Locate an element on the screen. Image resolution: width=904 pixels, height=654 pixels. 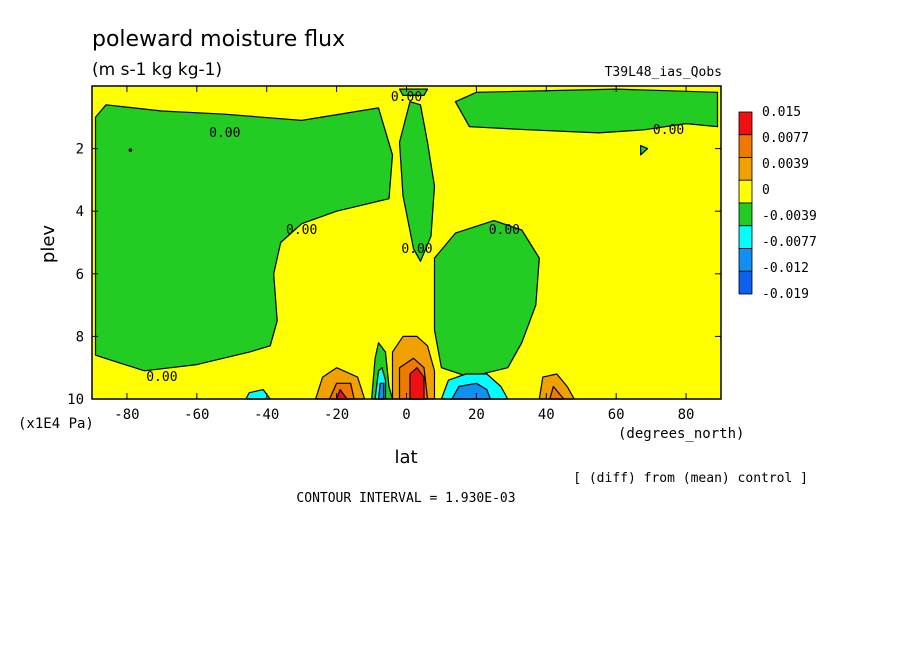
x-axis-units: (degrees_north) is located at coordinates (681, 434).